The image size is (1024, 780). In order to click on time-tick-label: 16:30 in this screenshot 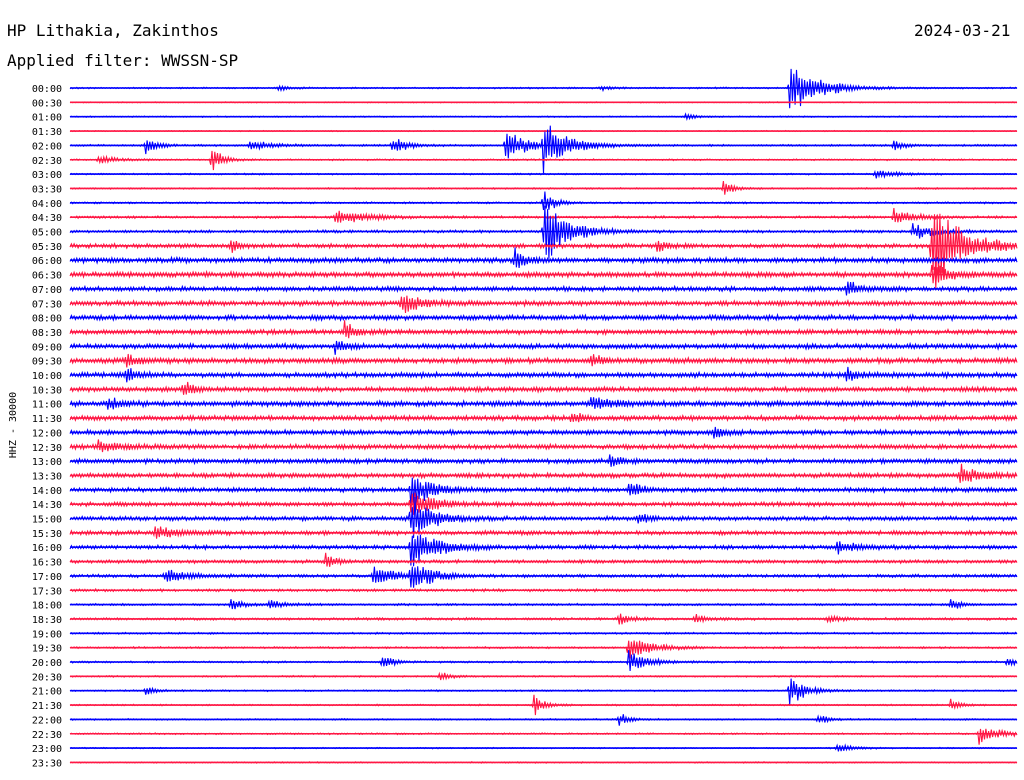, I will do `click(47, 563)`.